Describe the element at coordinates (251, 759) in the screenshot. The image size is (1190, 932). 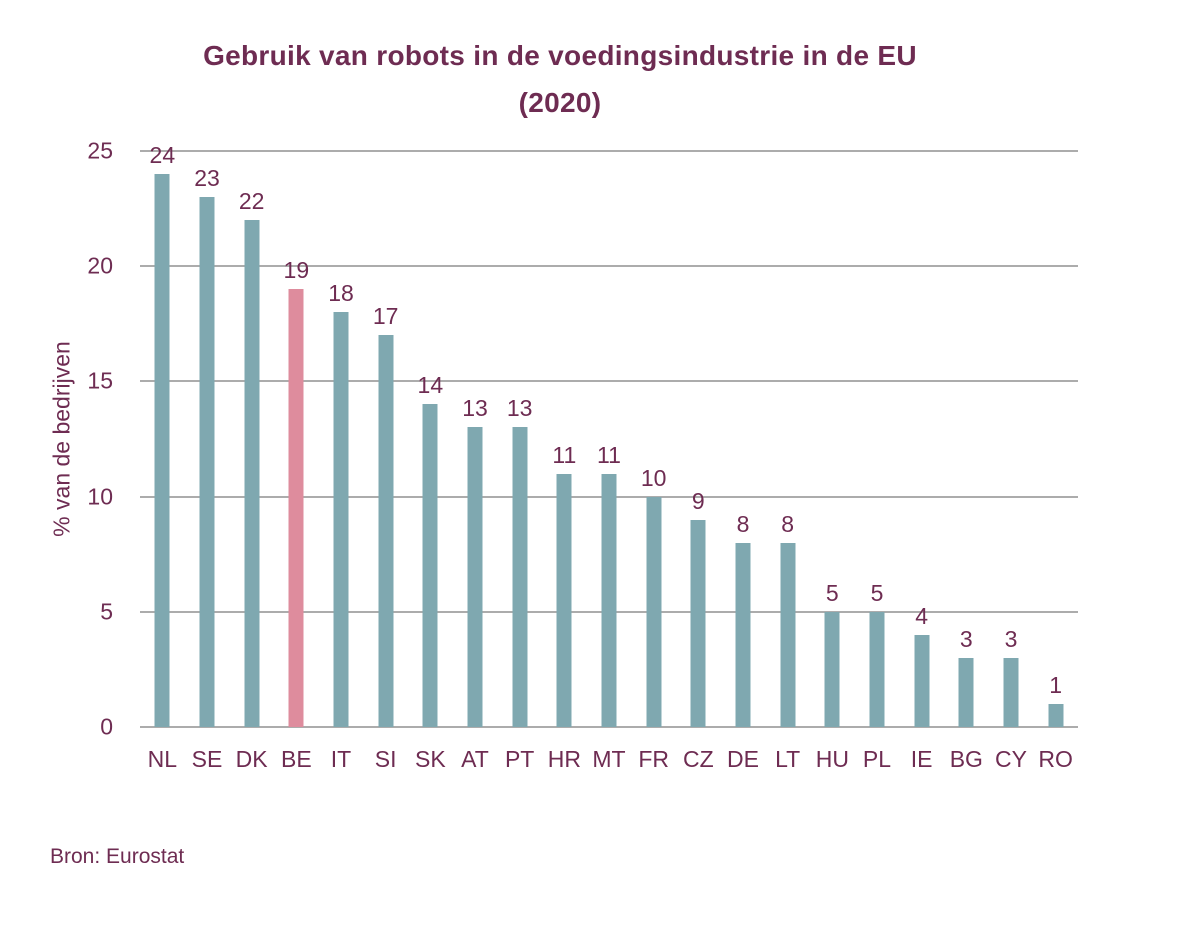
I see `x-tick-label-DK: DK` at that location.